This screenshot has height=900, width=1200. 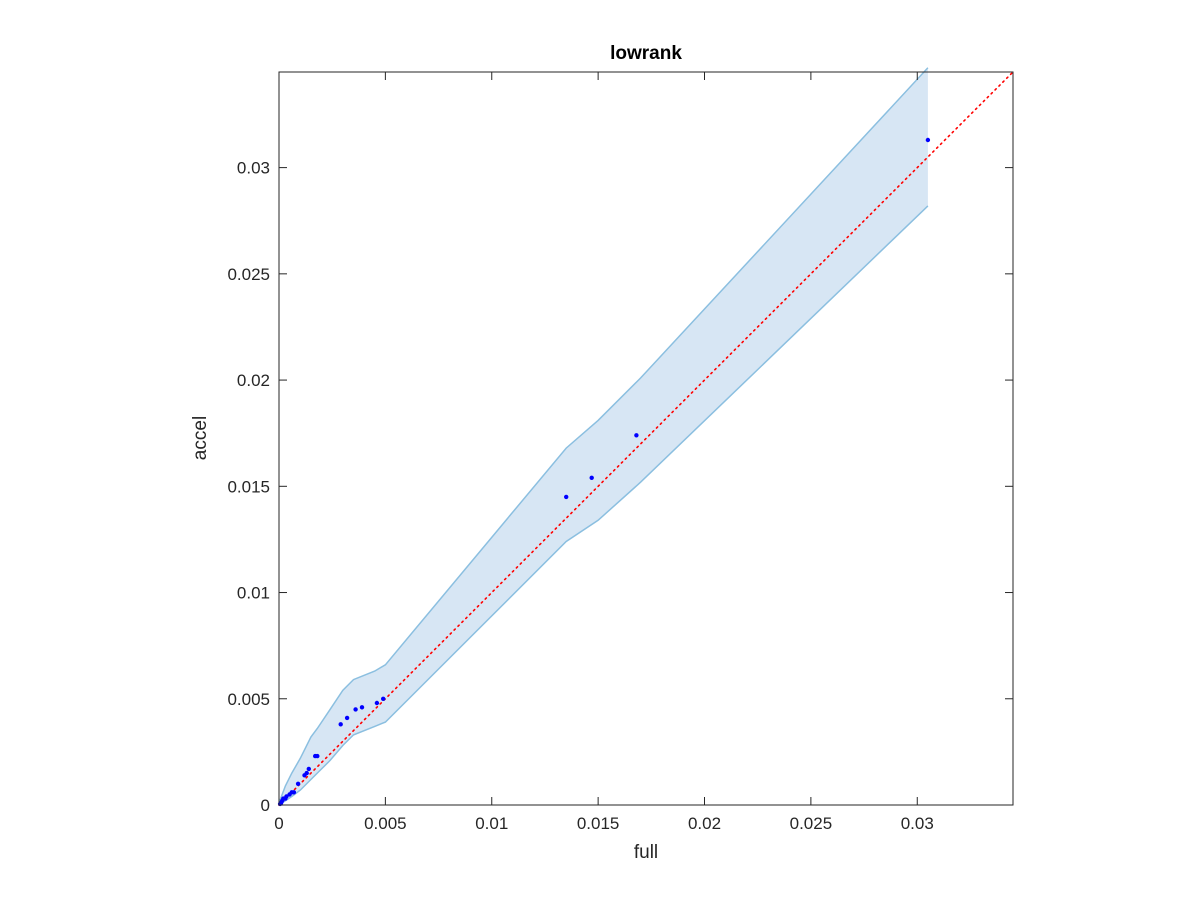 What do you see at coordinates (200, 438) in the screenshot?
I see `y-axis-label: accel` at bounding box center [200, 438].